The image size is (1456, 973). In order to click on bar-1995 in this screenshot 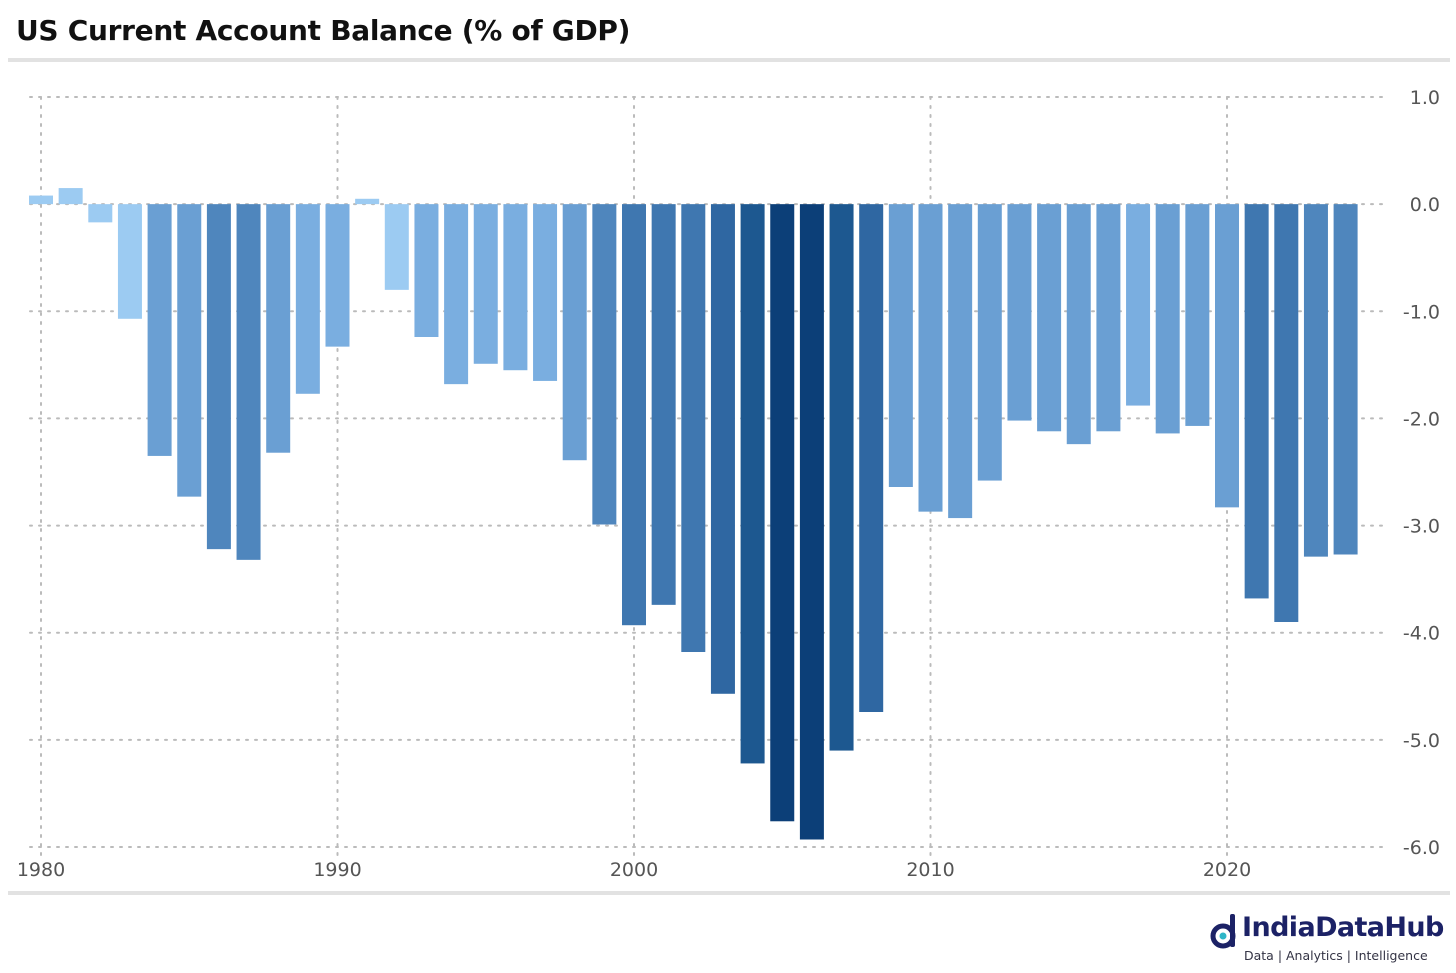, I will do `click(485, 284)`.